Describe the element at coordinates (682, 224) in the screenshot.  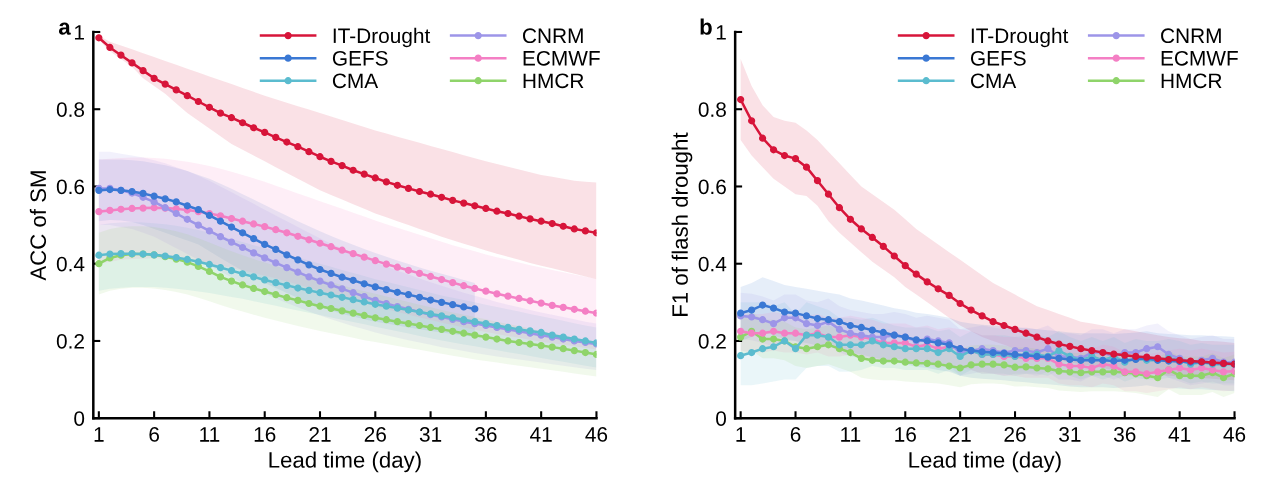
I see `y-axis-title: F1 of flash drought` at that location.